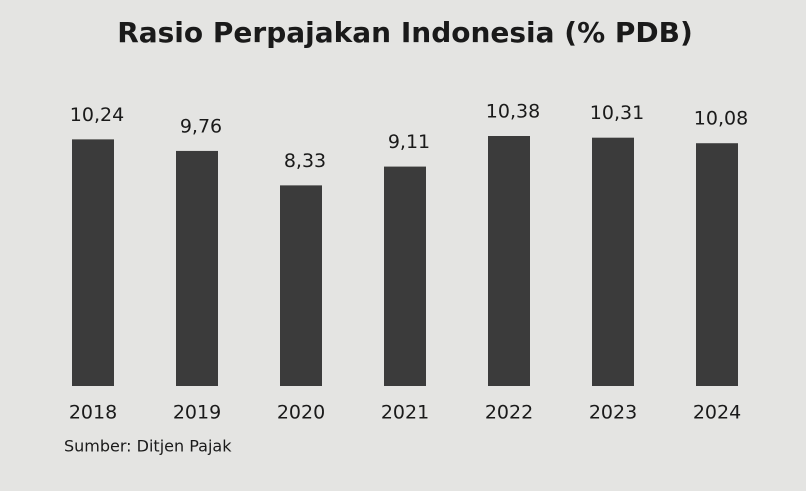 The height and width of the screenshot is (491, 806). Describe the element at coordinates (93, 413) in the screenshot. I see `x-tick-label: 2018` at that location.